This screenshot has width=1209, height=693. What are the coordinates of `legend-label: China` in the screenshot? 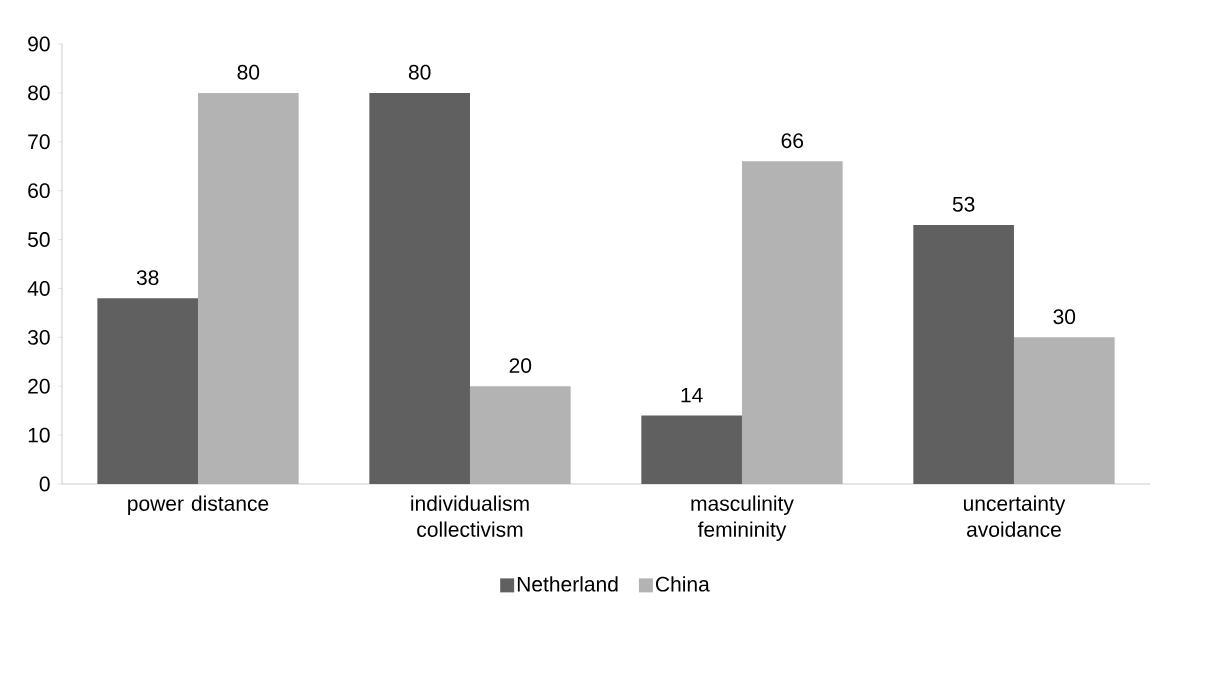 It's located at (682, 584).